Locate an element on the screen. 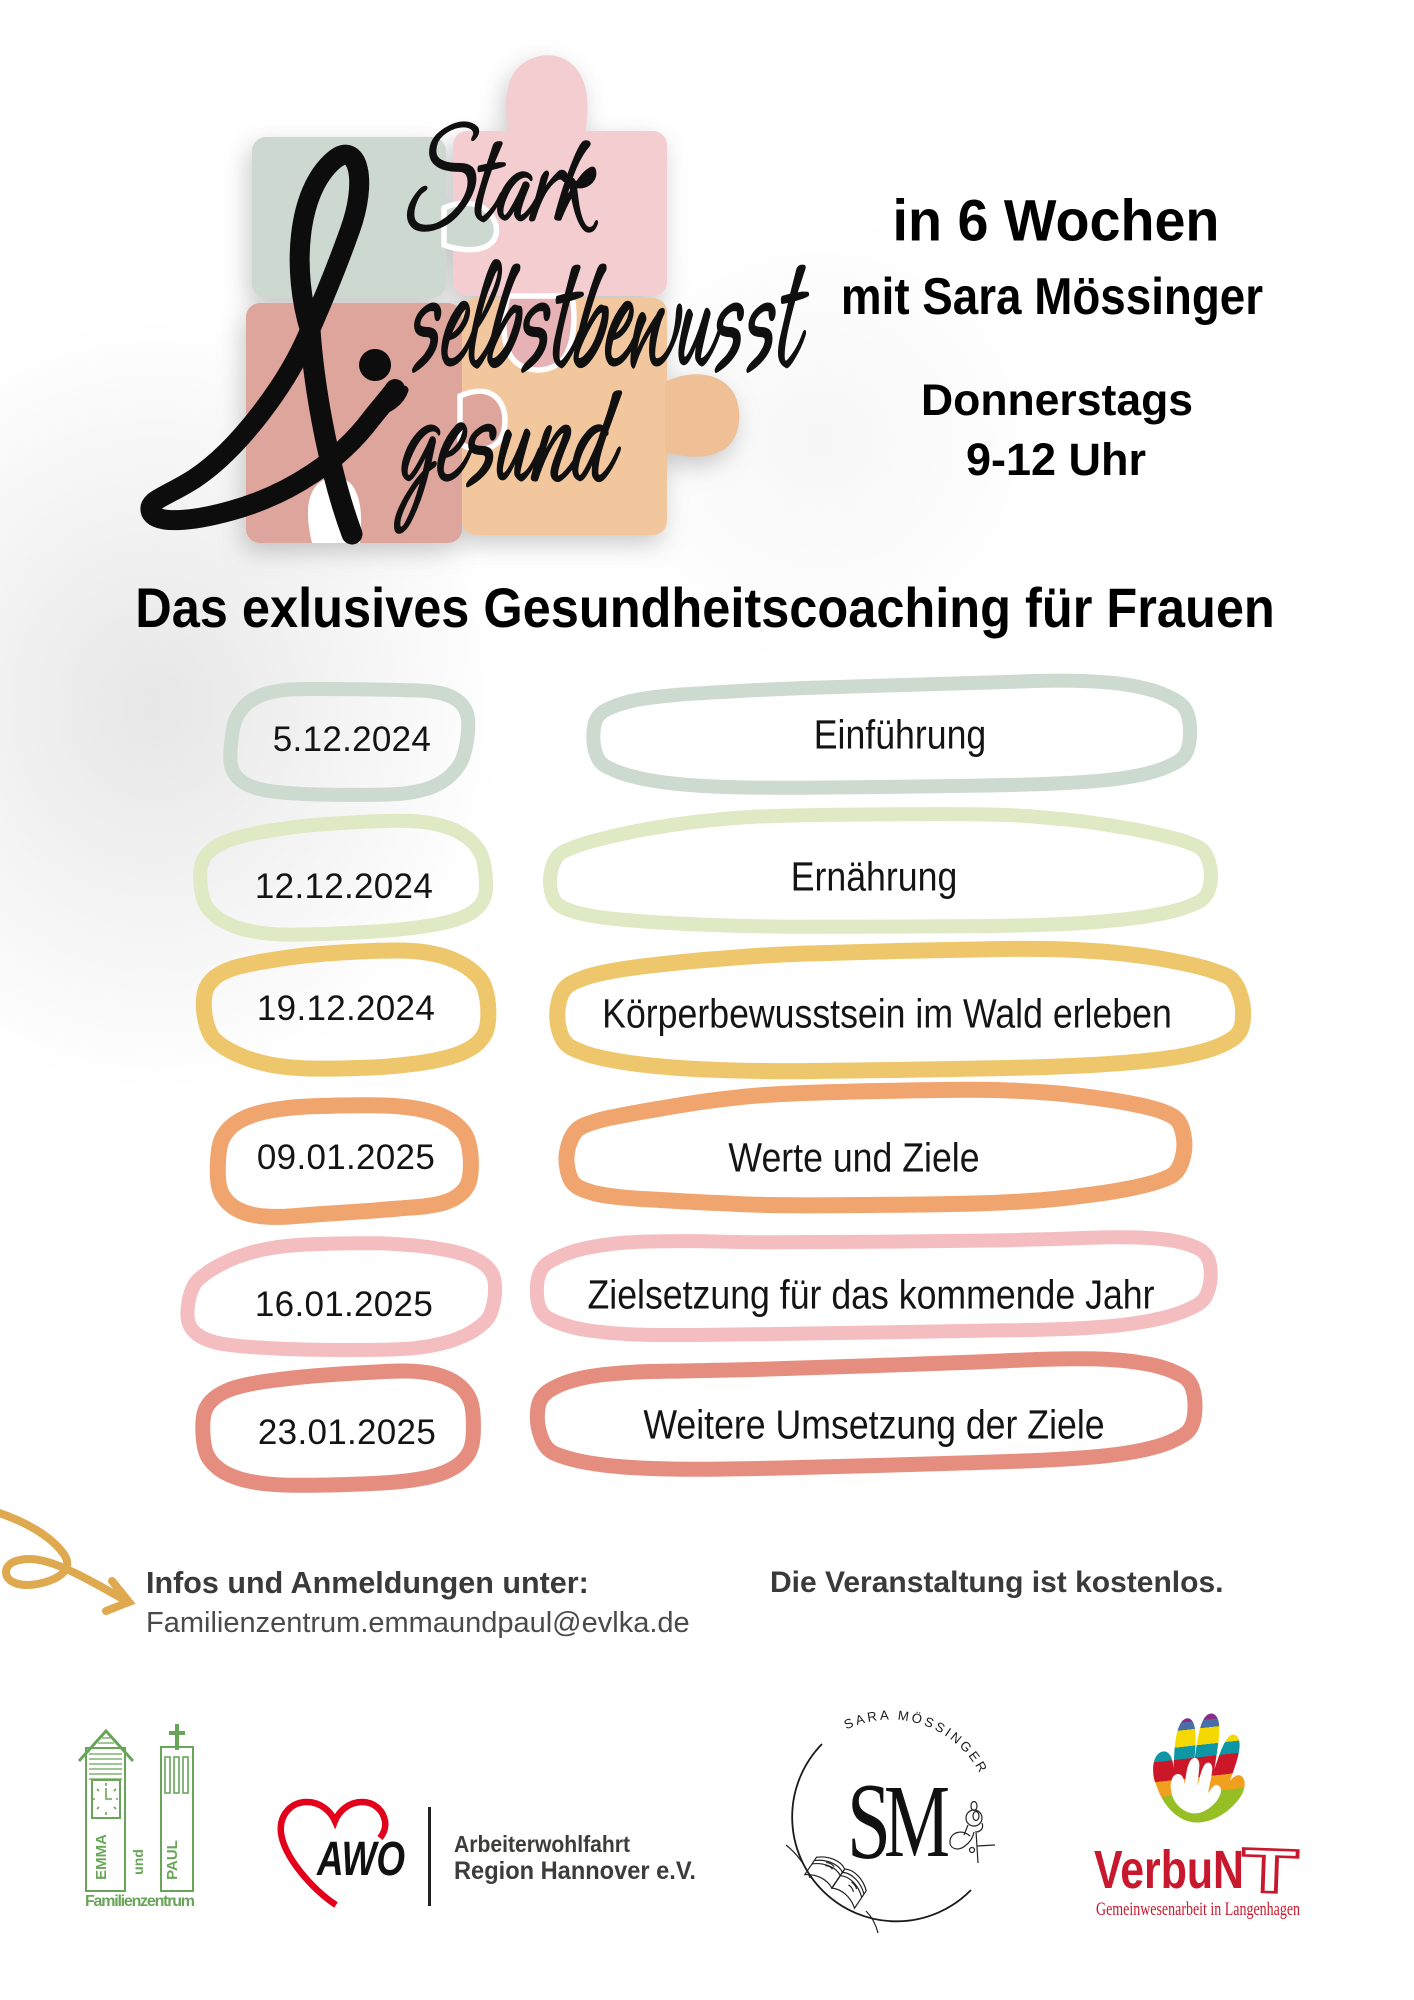 This screenshot has width=1414, height=2000. svg-text: Arbeiterwohlfahrt is located at coordinates (542, 1844).